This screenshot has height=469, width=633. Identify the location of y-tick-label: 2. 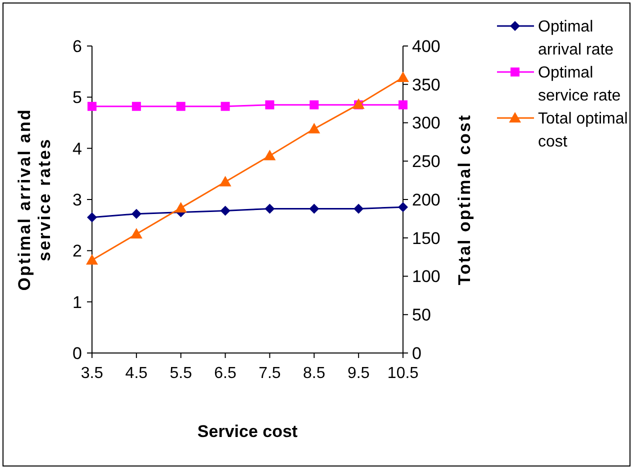
(77, 251).